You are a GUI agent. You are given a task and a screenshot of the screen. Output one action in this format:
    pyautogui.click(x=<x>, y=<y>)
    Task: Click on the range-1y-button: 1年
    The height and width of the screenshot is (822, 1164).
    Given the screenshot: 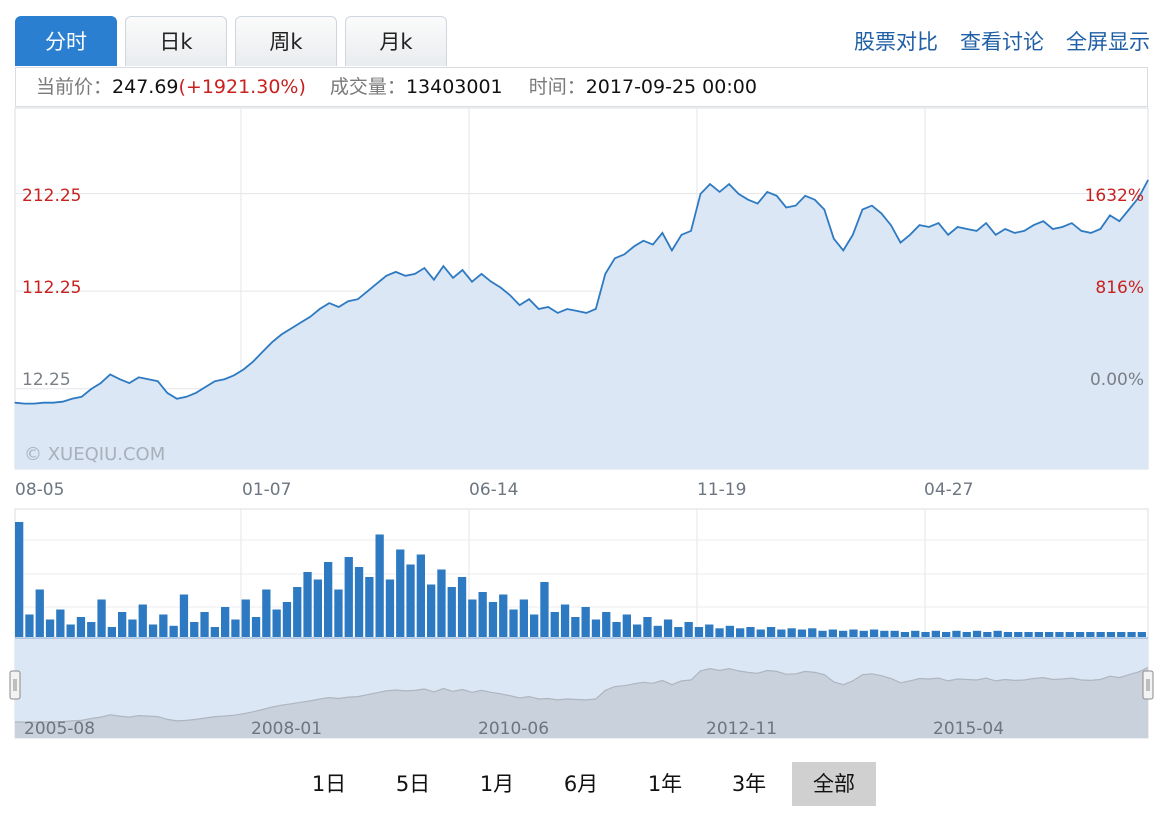 What is the action you would take?
    pyautogui.click(x=665, y=784)
    